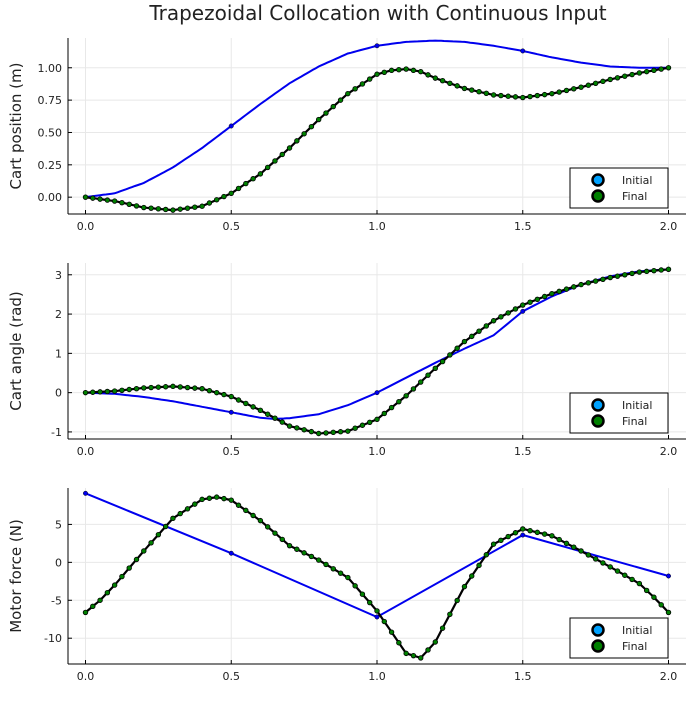  I want to click on y-tick-label: 3, so click(58, 275).